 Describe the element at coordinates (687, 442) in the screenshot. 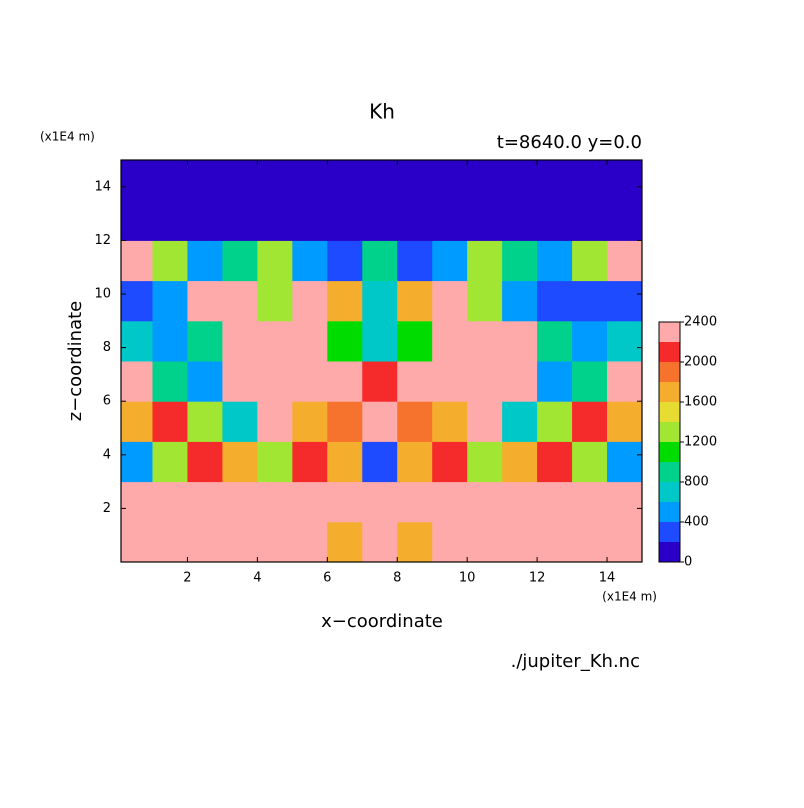

I see `colorbar: 0 400 800 1200 1600 2000 2400` at that location.